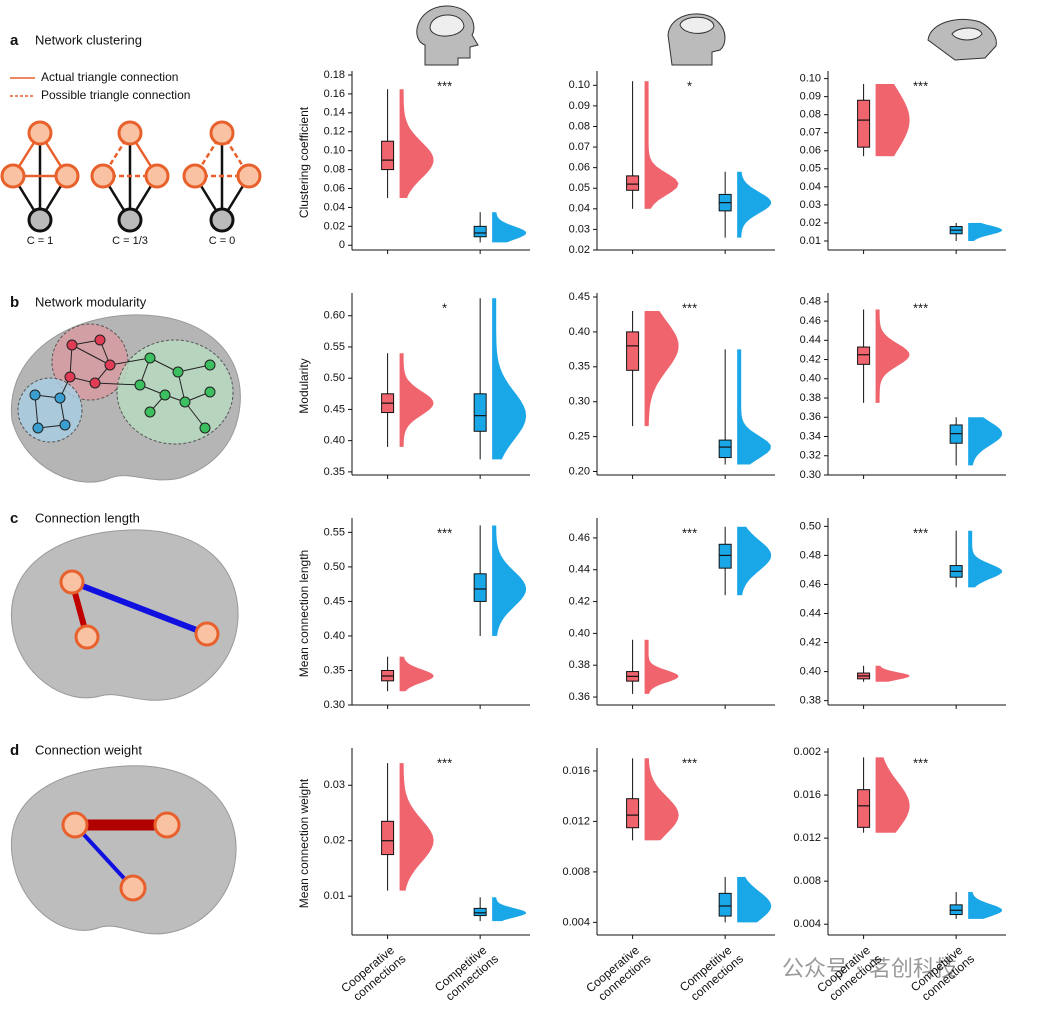  I want to click on x-tick-label: Cooperative connections, so click(618, 973).